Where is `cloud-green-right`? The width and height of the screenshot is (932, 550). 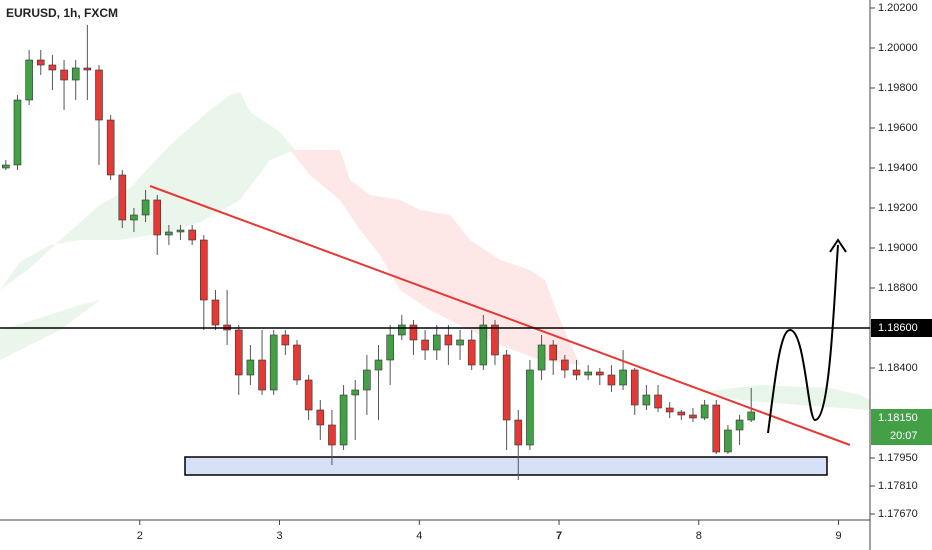
cloud-green-right is located at coordinates (785, 397).